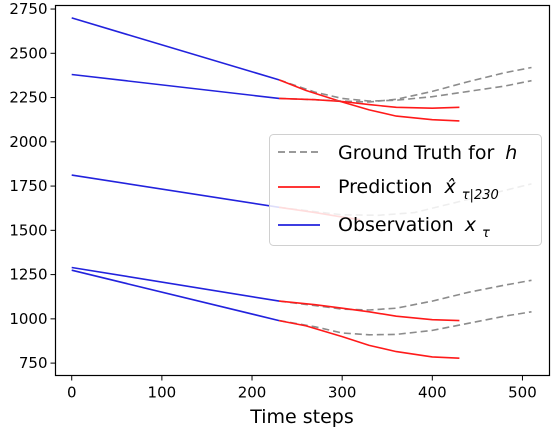  I want to click on series-5-ground-truth-line, so click(405, 323).